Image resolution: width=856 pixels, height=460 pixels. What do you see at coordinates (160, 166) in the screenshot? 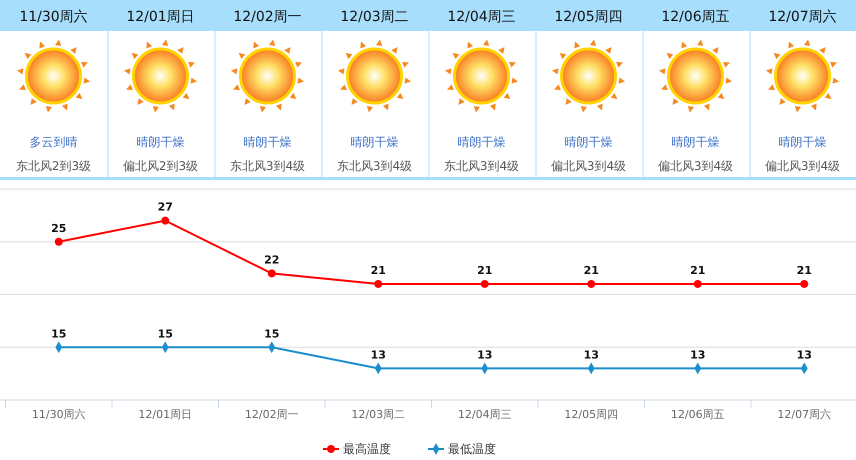
I see `text: 偏北风2到3级` at bounding box center [160, 166].